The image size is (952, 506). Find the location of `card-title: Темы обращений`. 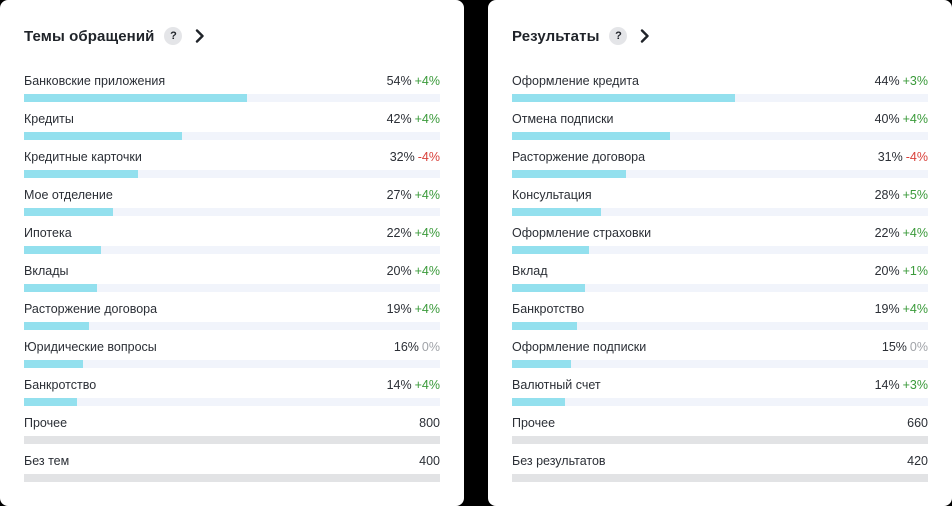

card-title: Темы обращений is located at coordinates (89, 36).